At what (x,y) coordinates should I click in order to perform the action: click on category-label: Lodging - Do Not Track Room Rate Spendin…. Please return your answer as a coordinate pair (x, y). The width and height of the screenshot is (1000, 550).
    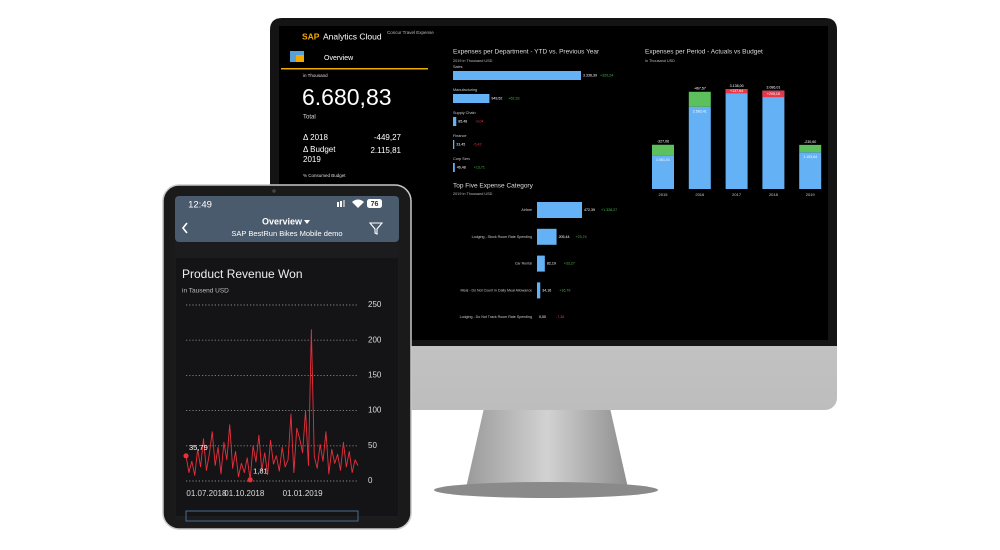
    Looking at the image, I should click on (496, 317).